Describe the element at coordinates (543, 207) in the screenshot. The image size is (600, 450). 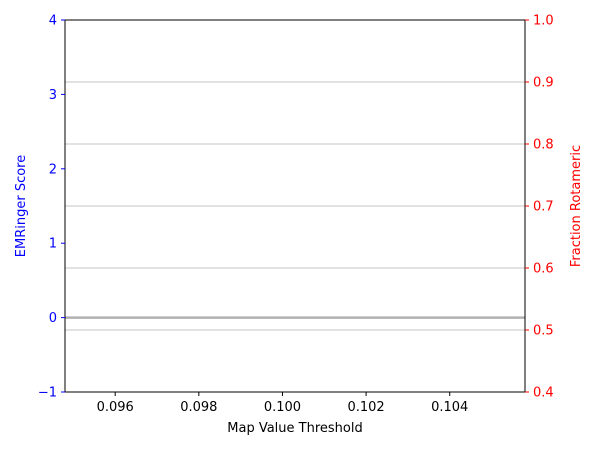
I see `y-right-tick-label: 0.7` at that location.